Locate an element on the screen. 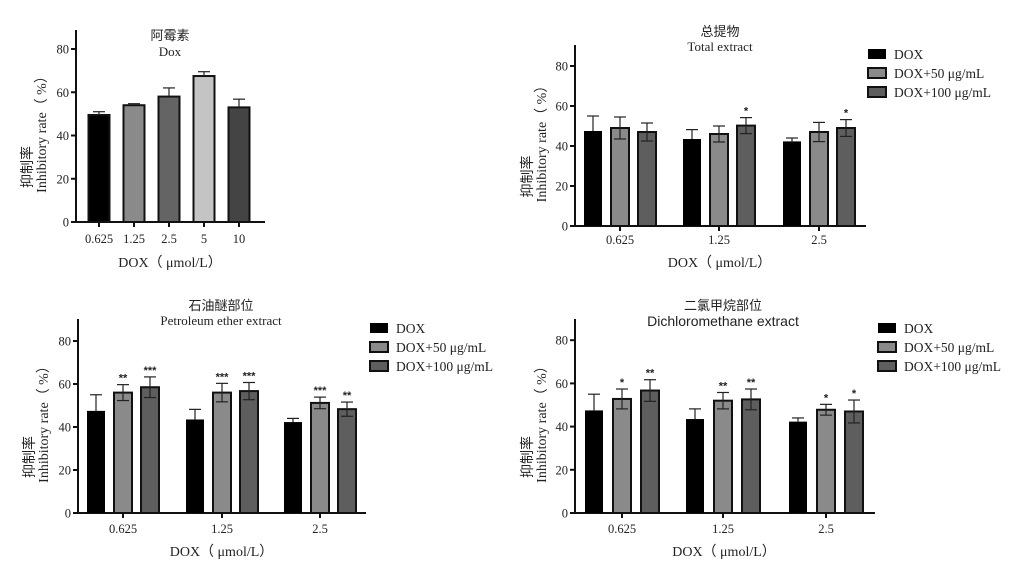  chart-title-cn: 二氯甲烷部位 is located at coordinates (723, 305).